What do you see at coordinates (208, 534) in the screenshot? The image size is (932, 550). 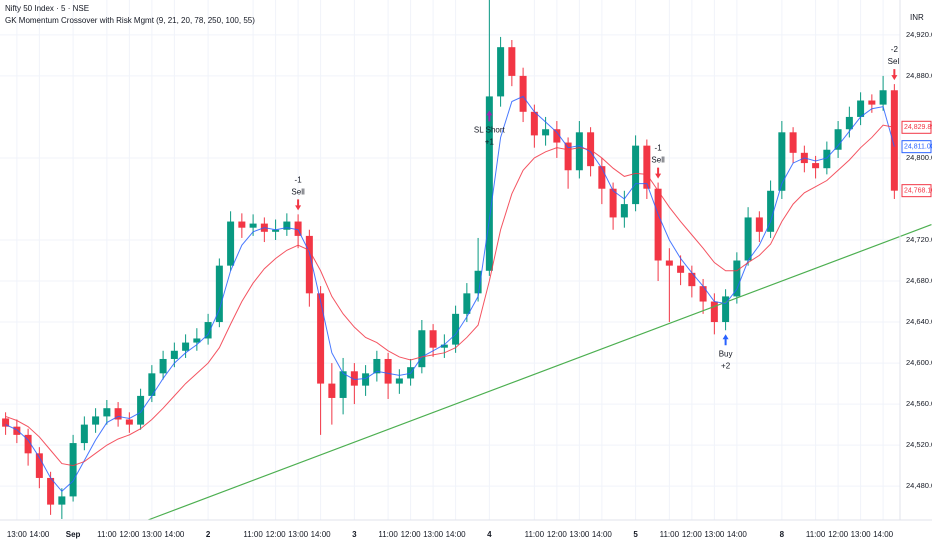 I see `x-tick-label: 2` at bounding box center [208, 534].